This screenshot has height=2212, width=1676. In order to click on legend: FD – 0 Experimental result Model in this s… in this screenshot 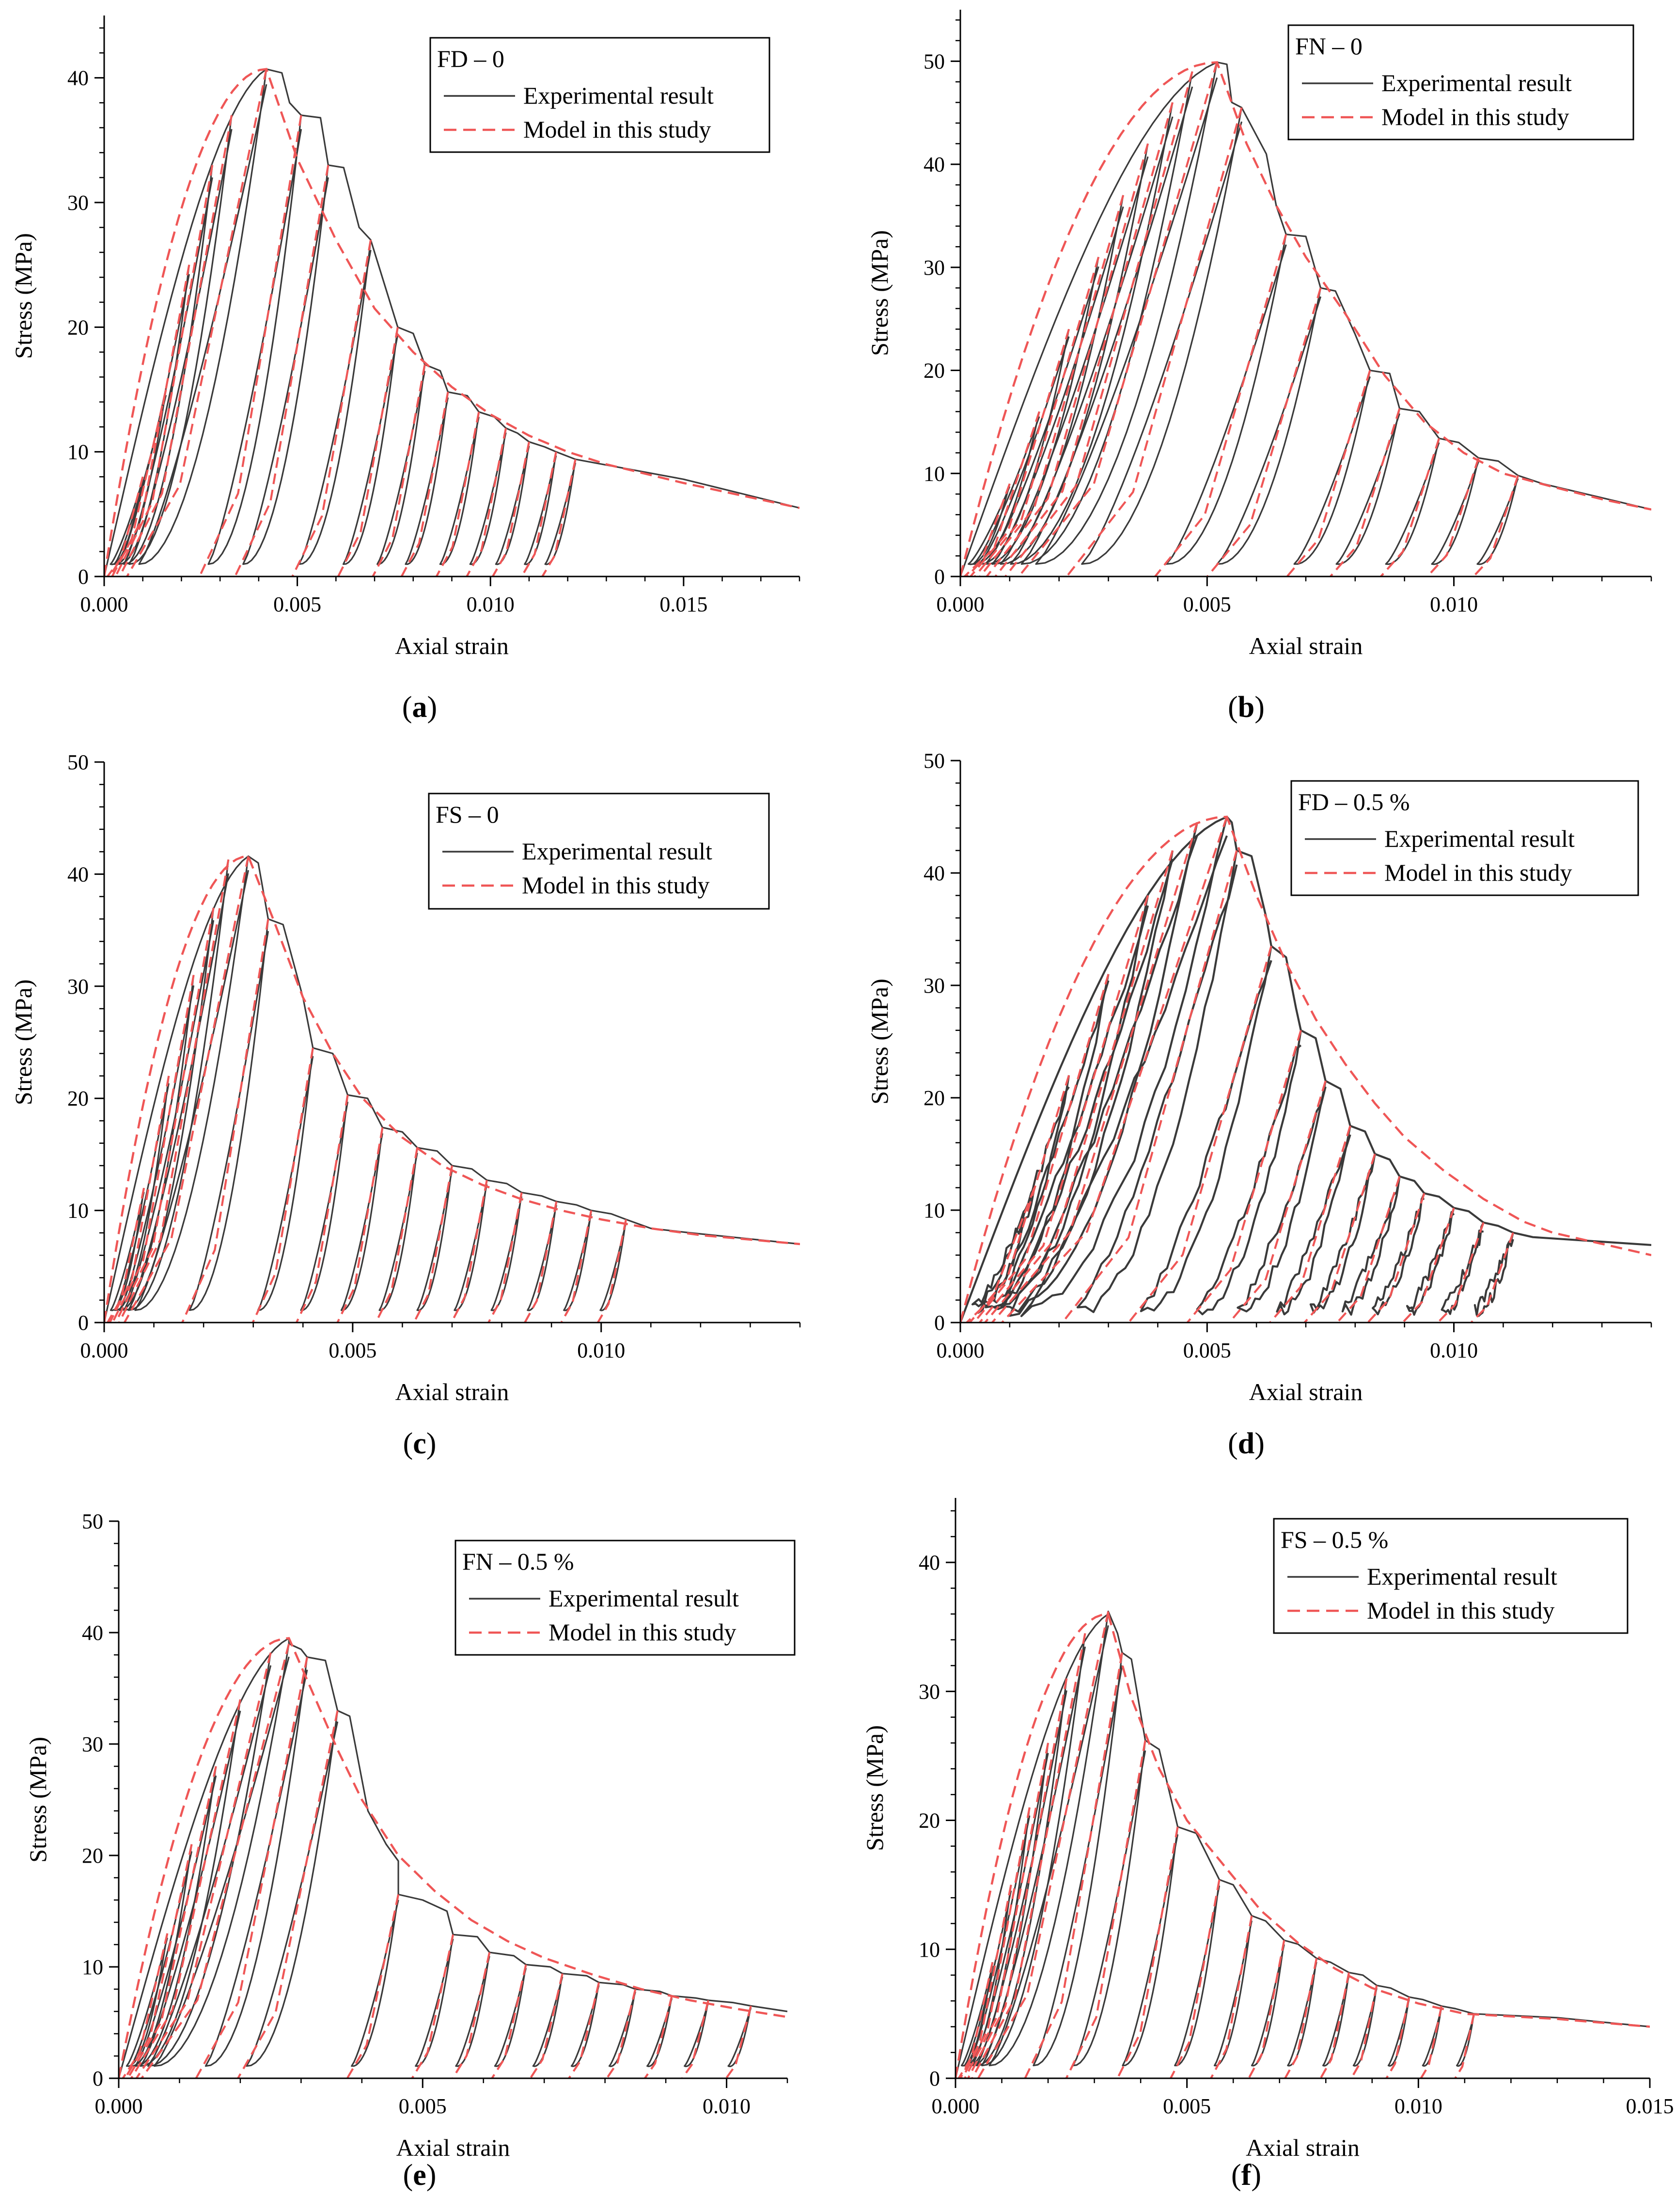, I will do `click(599, 95)`.